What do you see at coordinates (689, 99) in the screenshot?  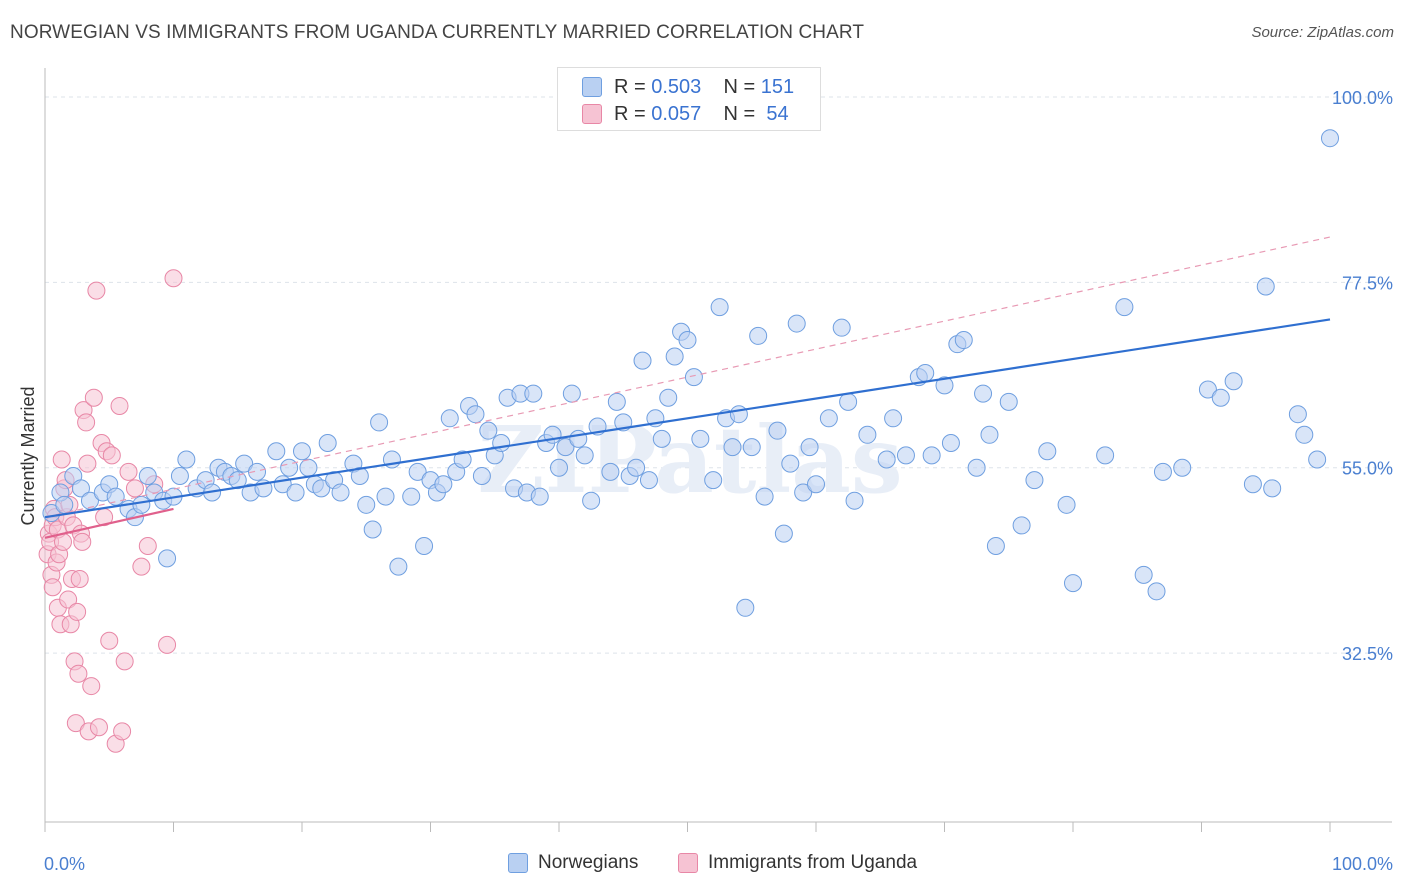 I see `stats-legend: R = 0.503 N = 151 R = 0.057 N = 54` at bounding box center [689, 99].